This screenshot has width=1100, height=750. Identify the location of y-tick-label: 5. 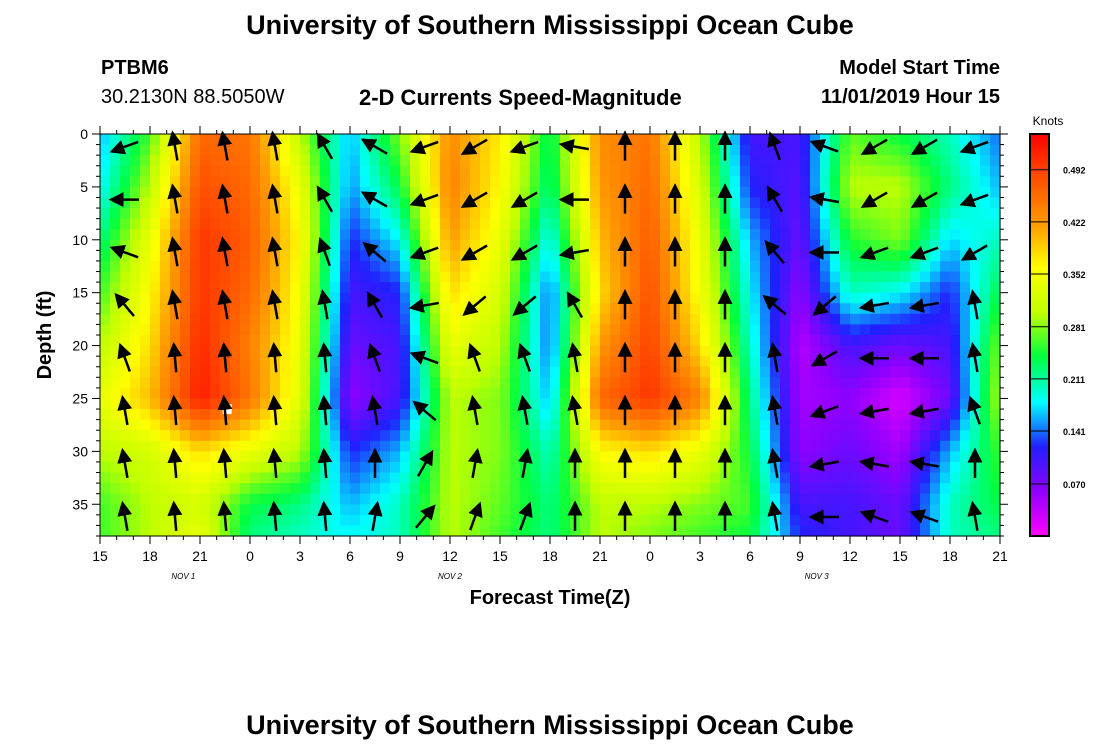
(84, 187).